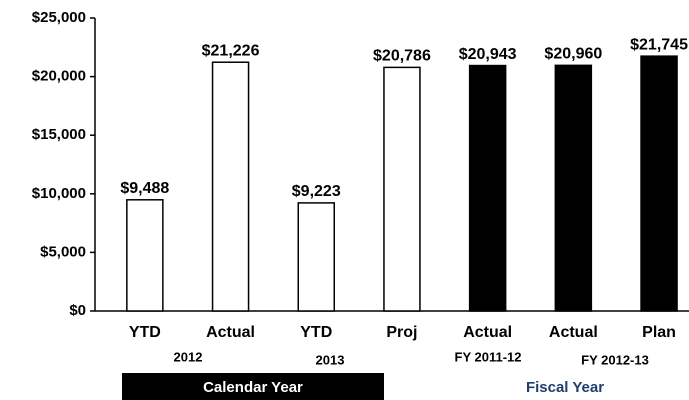 This screenshot has width=689, height=400. I want to click on y-tick-label: $10,000, so click(59, 193).